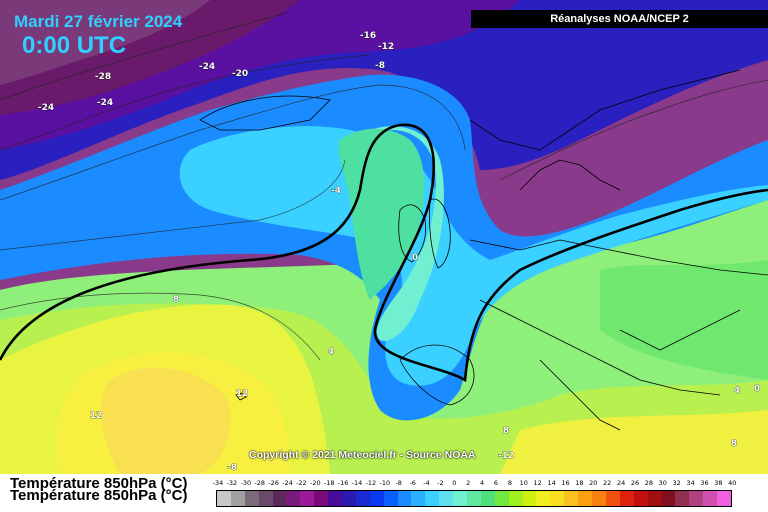 The height and width of the screenshot is (512, 768). Describe the element at coordinates (99, 495) in the screenshot. I see `legend-title-shadow: Température 850hPa (°C)` at that location.